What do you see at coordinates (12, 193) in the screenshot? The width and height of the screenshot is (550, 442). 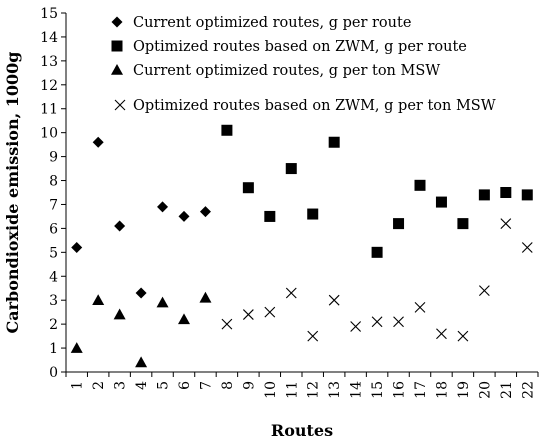 I see `y-axis-title: Carbondioxide emission, 1000g` at bounding box center [12, 193].